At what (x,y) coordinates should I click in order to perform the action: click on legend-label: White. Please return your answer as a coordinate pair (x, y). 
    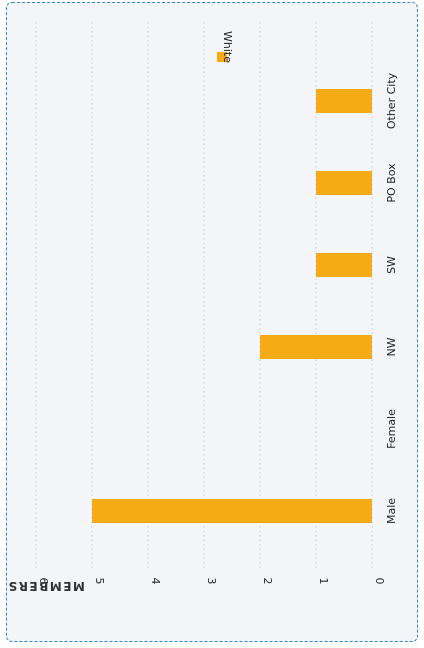
    Looking at the image, I should click on (227, 47).